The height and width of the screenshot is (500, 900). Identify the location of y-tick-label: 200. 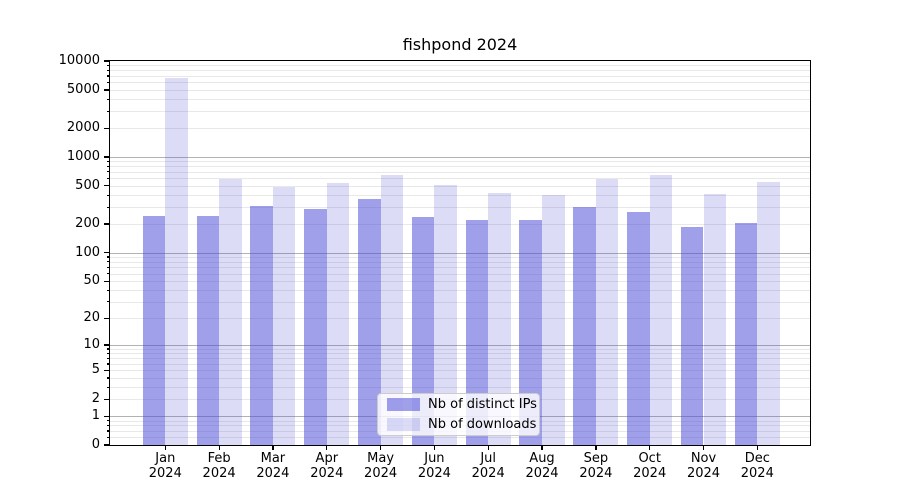
(87, 223).